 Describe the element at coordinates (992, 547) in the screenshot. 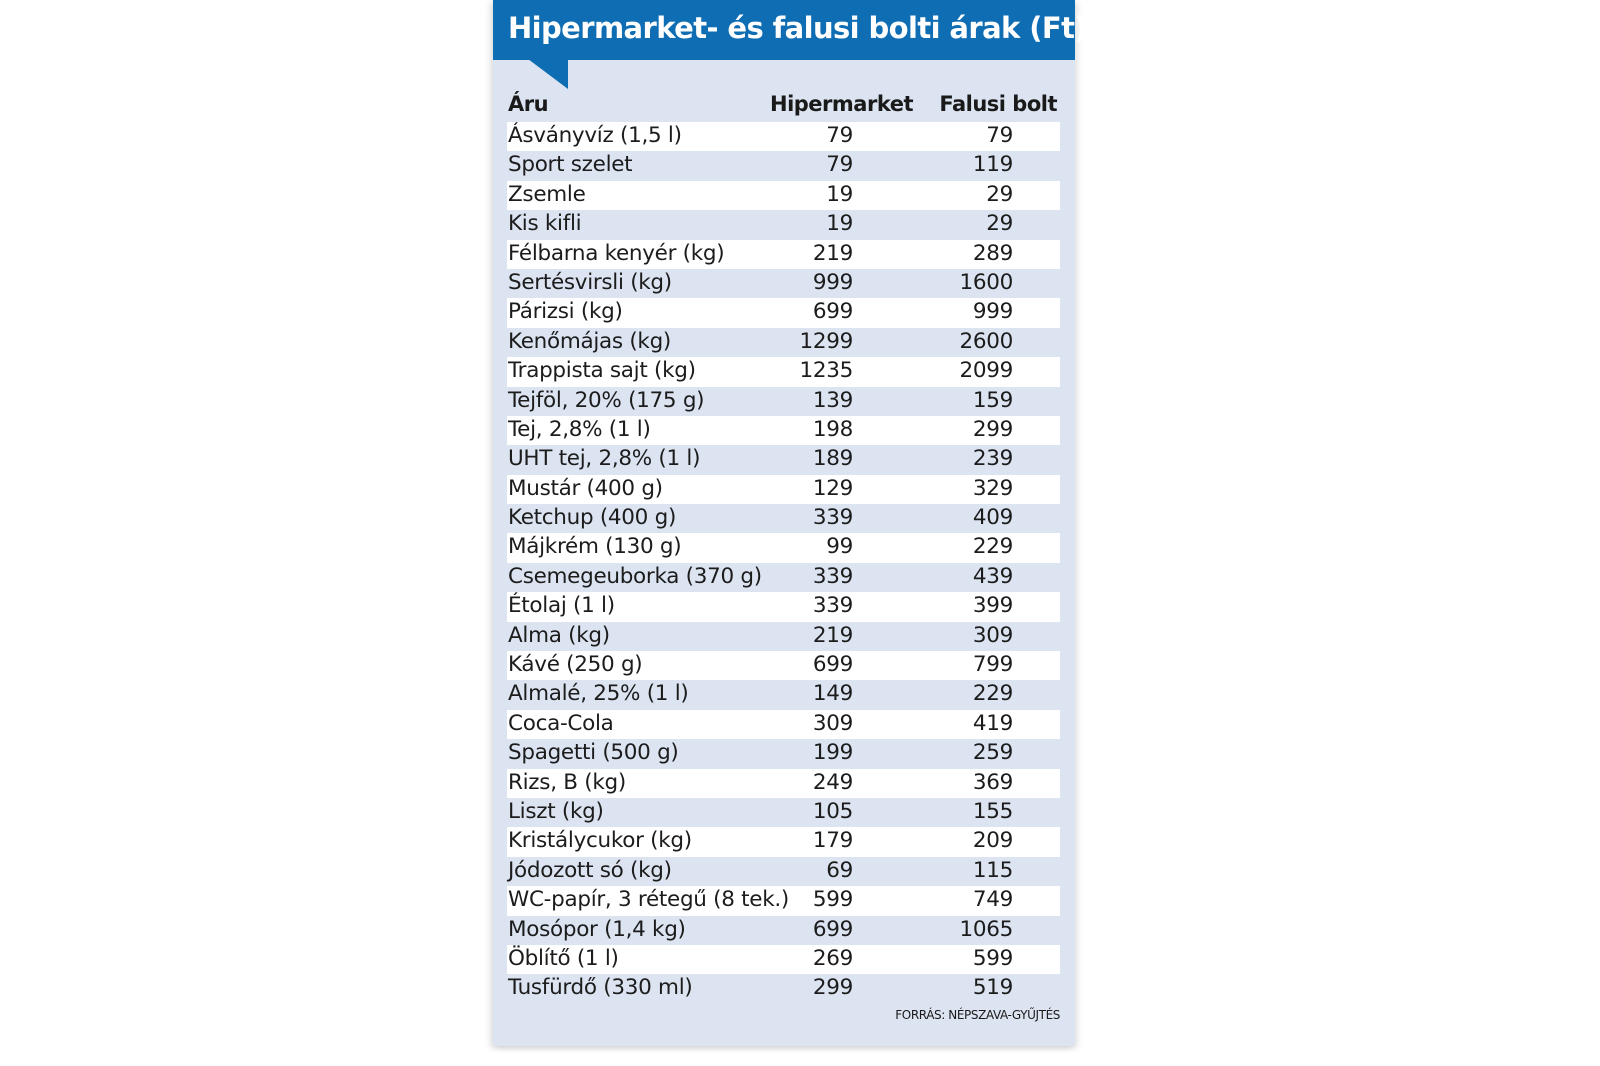

I see `falusi-price: 229` at that location.